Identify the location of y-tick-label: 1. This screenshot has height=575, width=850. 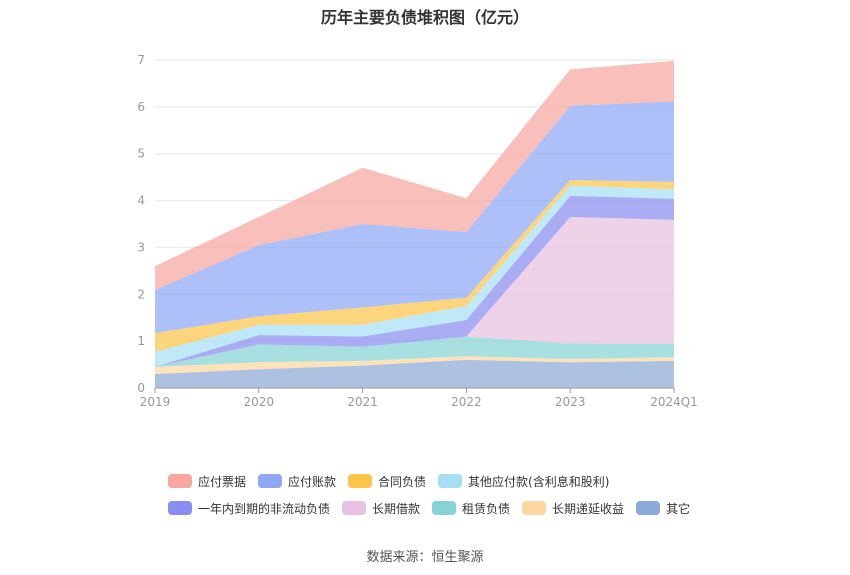
(141, 341).